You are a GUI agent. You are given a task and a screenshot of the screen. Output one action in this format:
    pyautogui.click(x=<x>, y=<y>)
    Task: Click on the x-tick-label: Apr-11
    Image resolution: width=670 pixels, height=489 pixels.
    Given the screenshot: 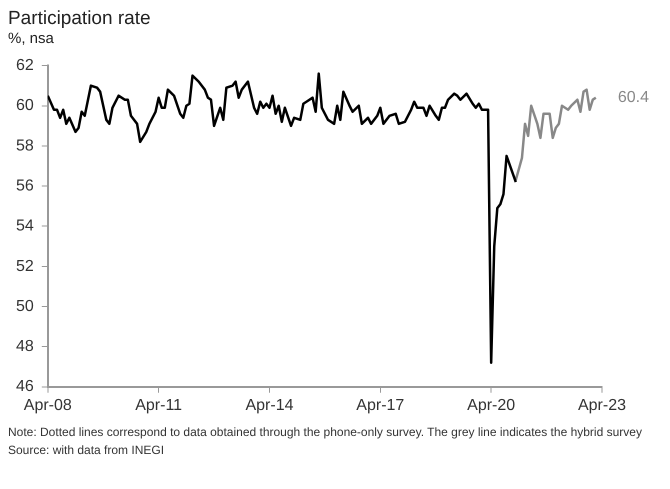 What is the action you would take?
    pyautogui.click(x=158, y=405)
    